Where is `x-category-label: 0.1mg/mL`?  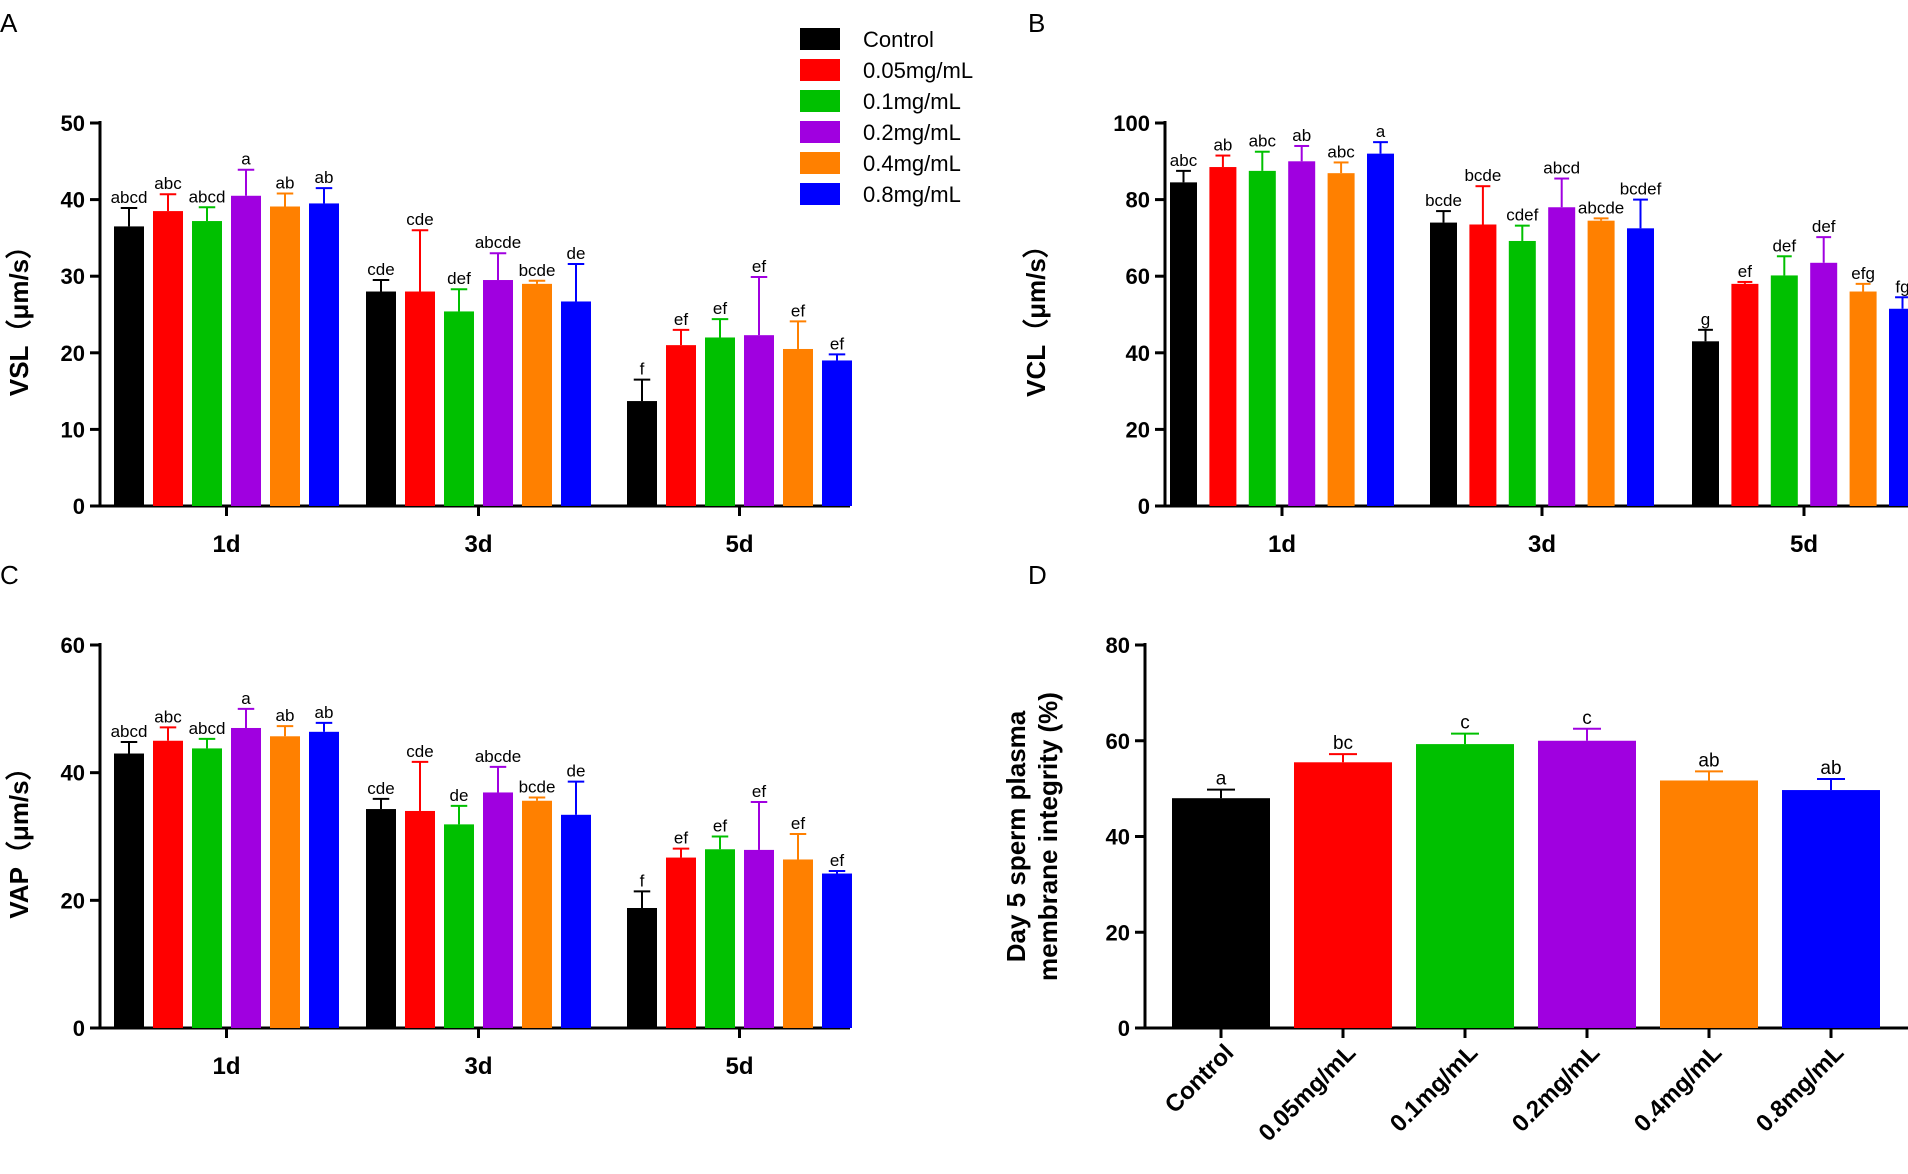 x-category-label: 0.1mg/mL is located at coordinates (1434, 1088).